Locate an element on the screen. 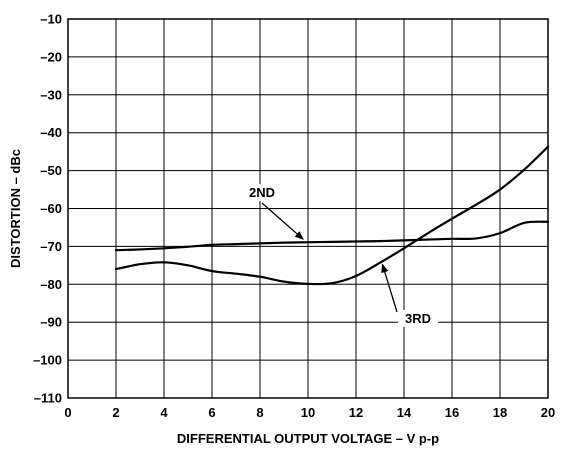  y-tick-label: –10 is located at coordinates (51, 19).